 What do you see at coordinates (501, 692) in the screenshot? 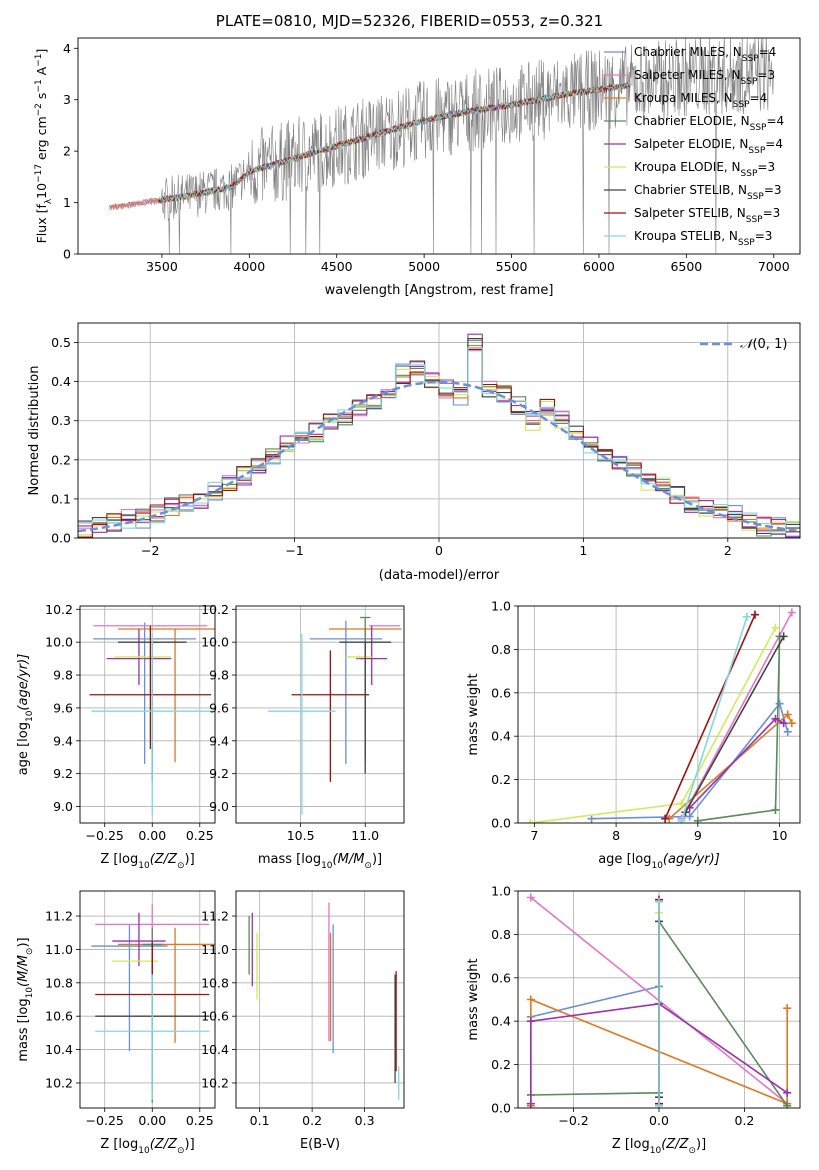
I see `y-tick-label: 0.6` at bounding box center [501, 692].